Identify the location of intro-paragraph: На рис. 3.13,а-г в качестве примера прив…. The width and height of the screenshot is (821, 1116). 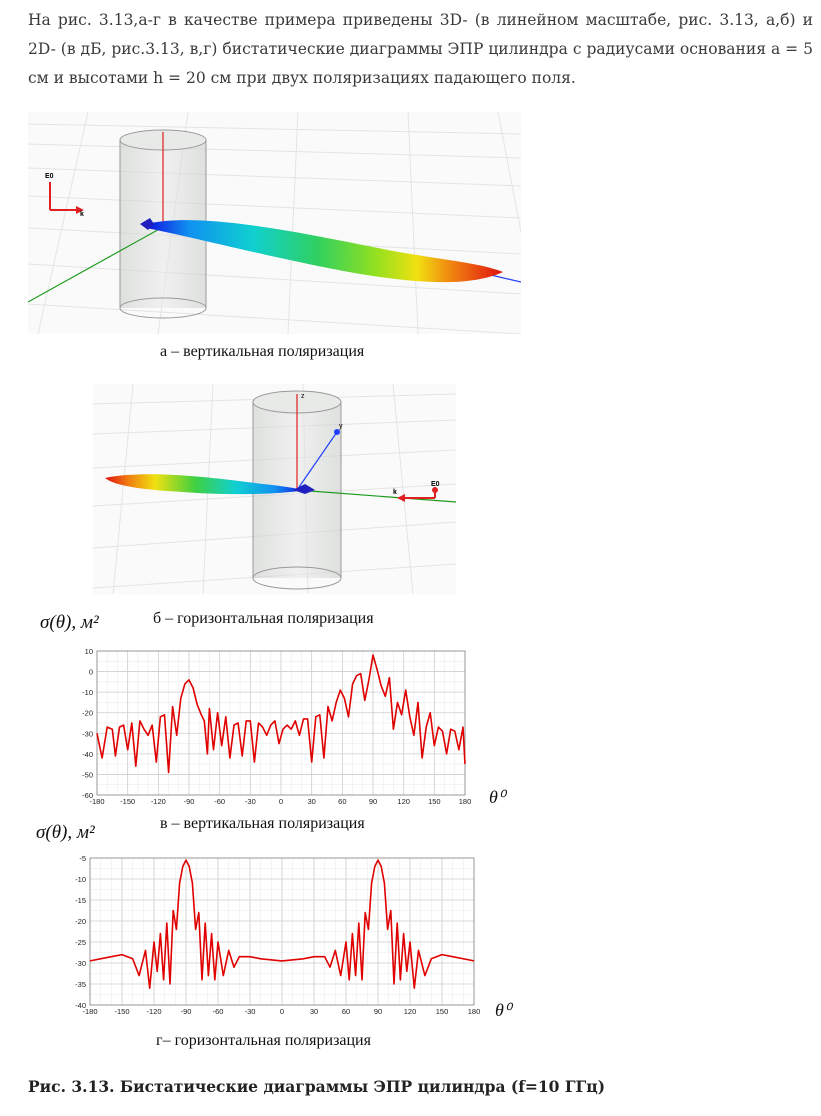
(420, 49).